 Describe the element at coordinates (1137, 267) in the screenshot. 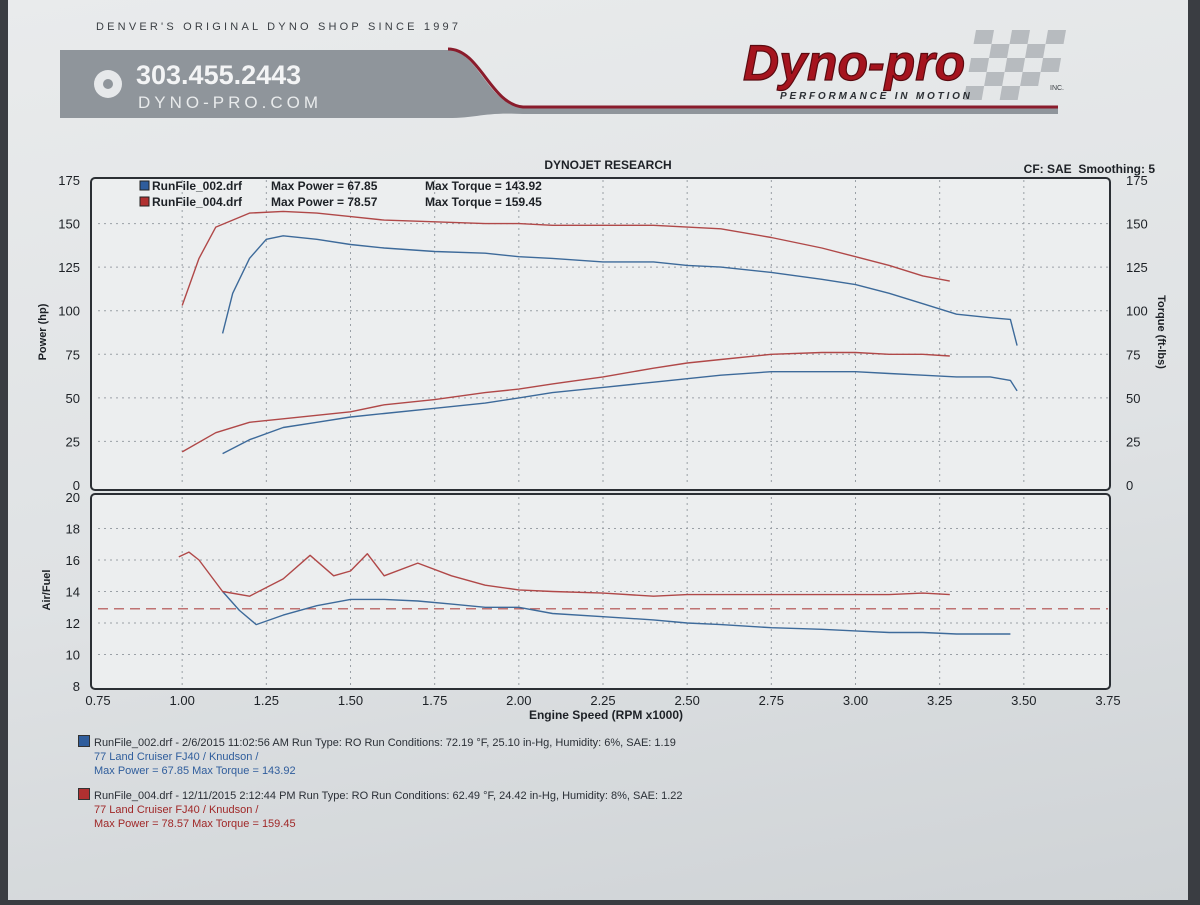

I see `torque-tick-label: 125` at that location.